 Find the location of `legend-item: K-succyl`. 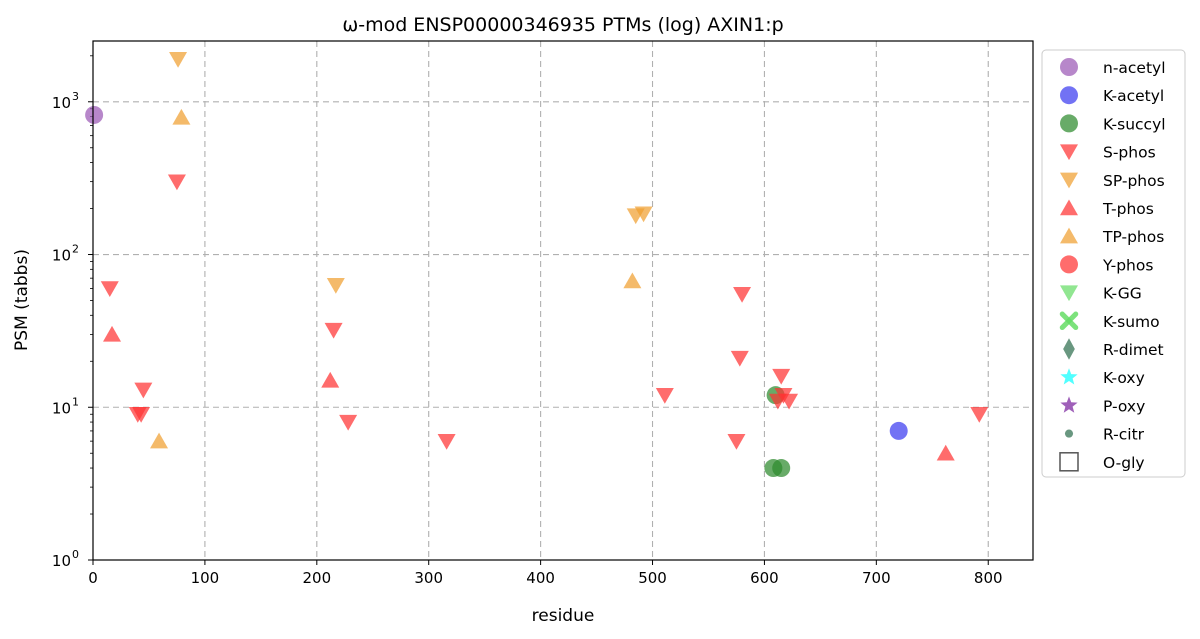

legend-item: K-succyl is located at coordinates (1113, 123).